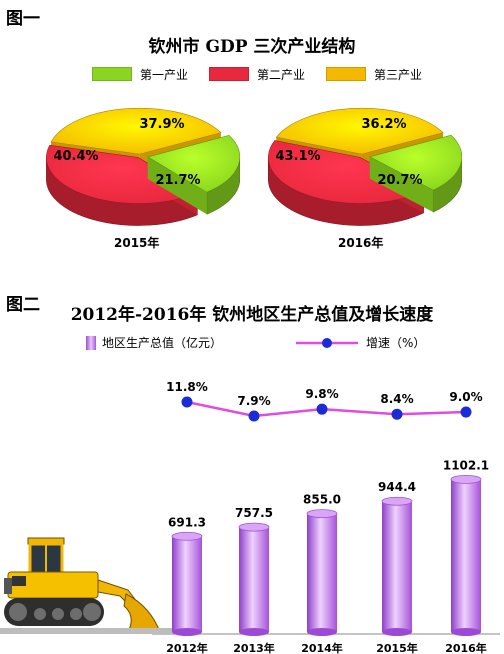 The height and width of the screenshot is (654, 504). I want to click on legend-label-primary: 第一产业, so click(164, 74).